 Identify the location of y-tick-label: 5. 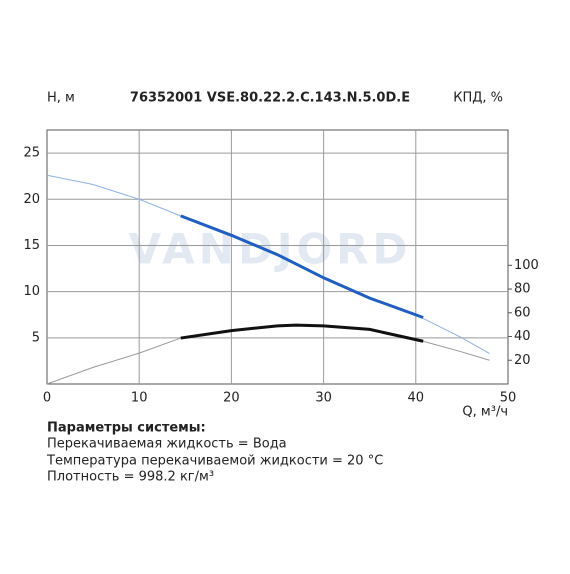
(36, 337).